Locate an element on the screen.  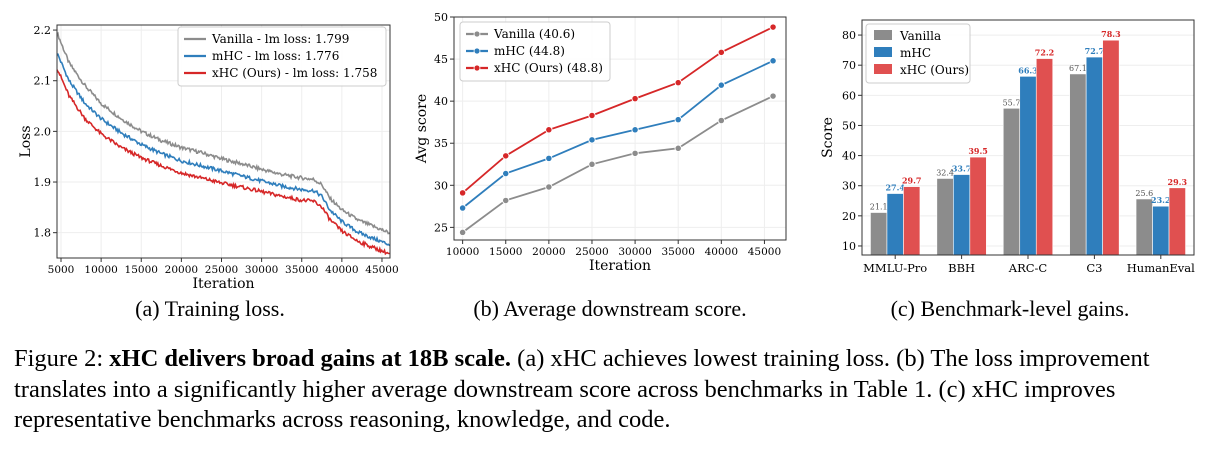
bar-value-label: 21.1 is located at coordinates (879, 207).